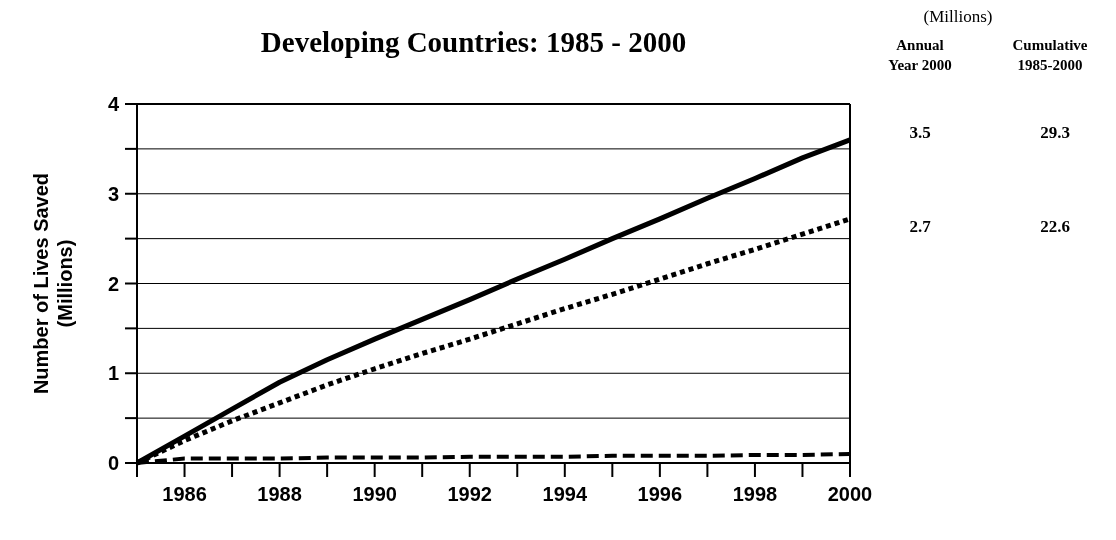  Describe the element at coordinates (920, 132) in the screenshot. I see `text: 3.5` at that location.